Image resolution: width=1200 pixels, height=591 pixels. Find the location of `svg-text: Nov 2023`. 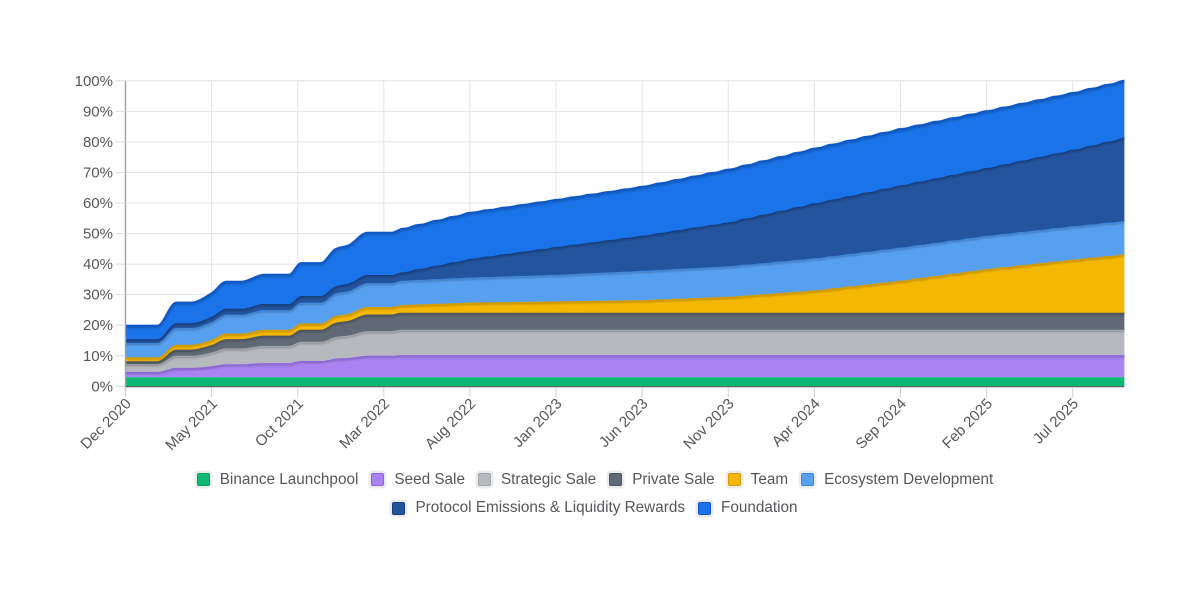

svg-text: Nov 2023 is located at coordinates (708, 423).